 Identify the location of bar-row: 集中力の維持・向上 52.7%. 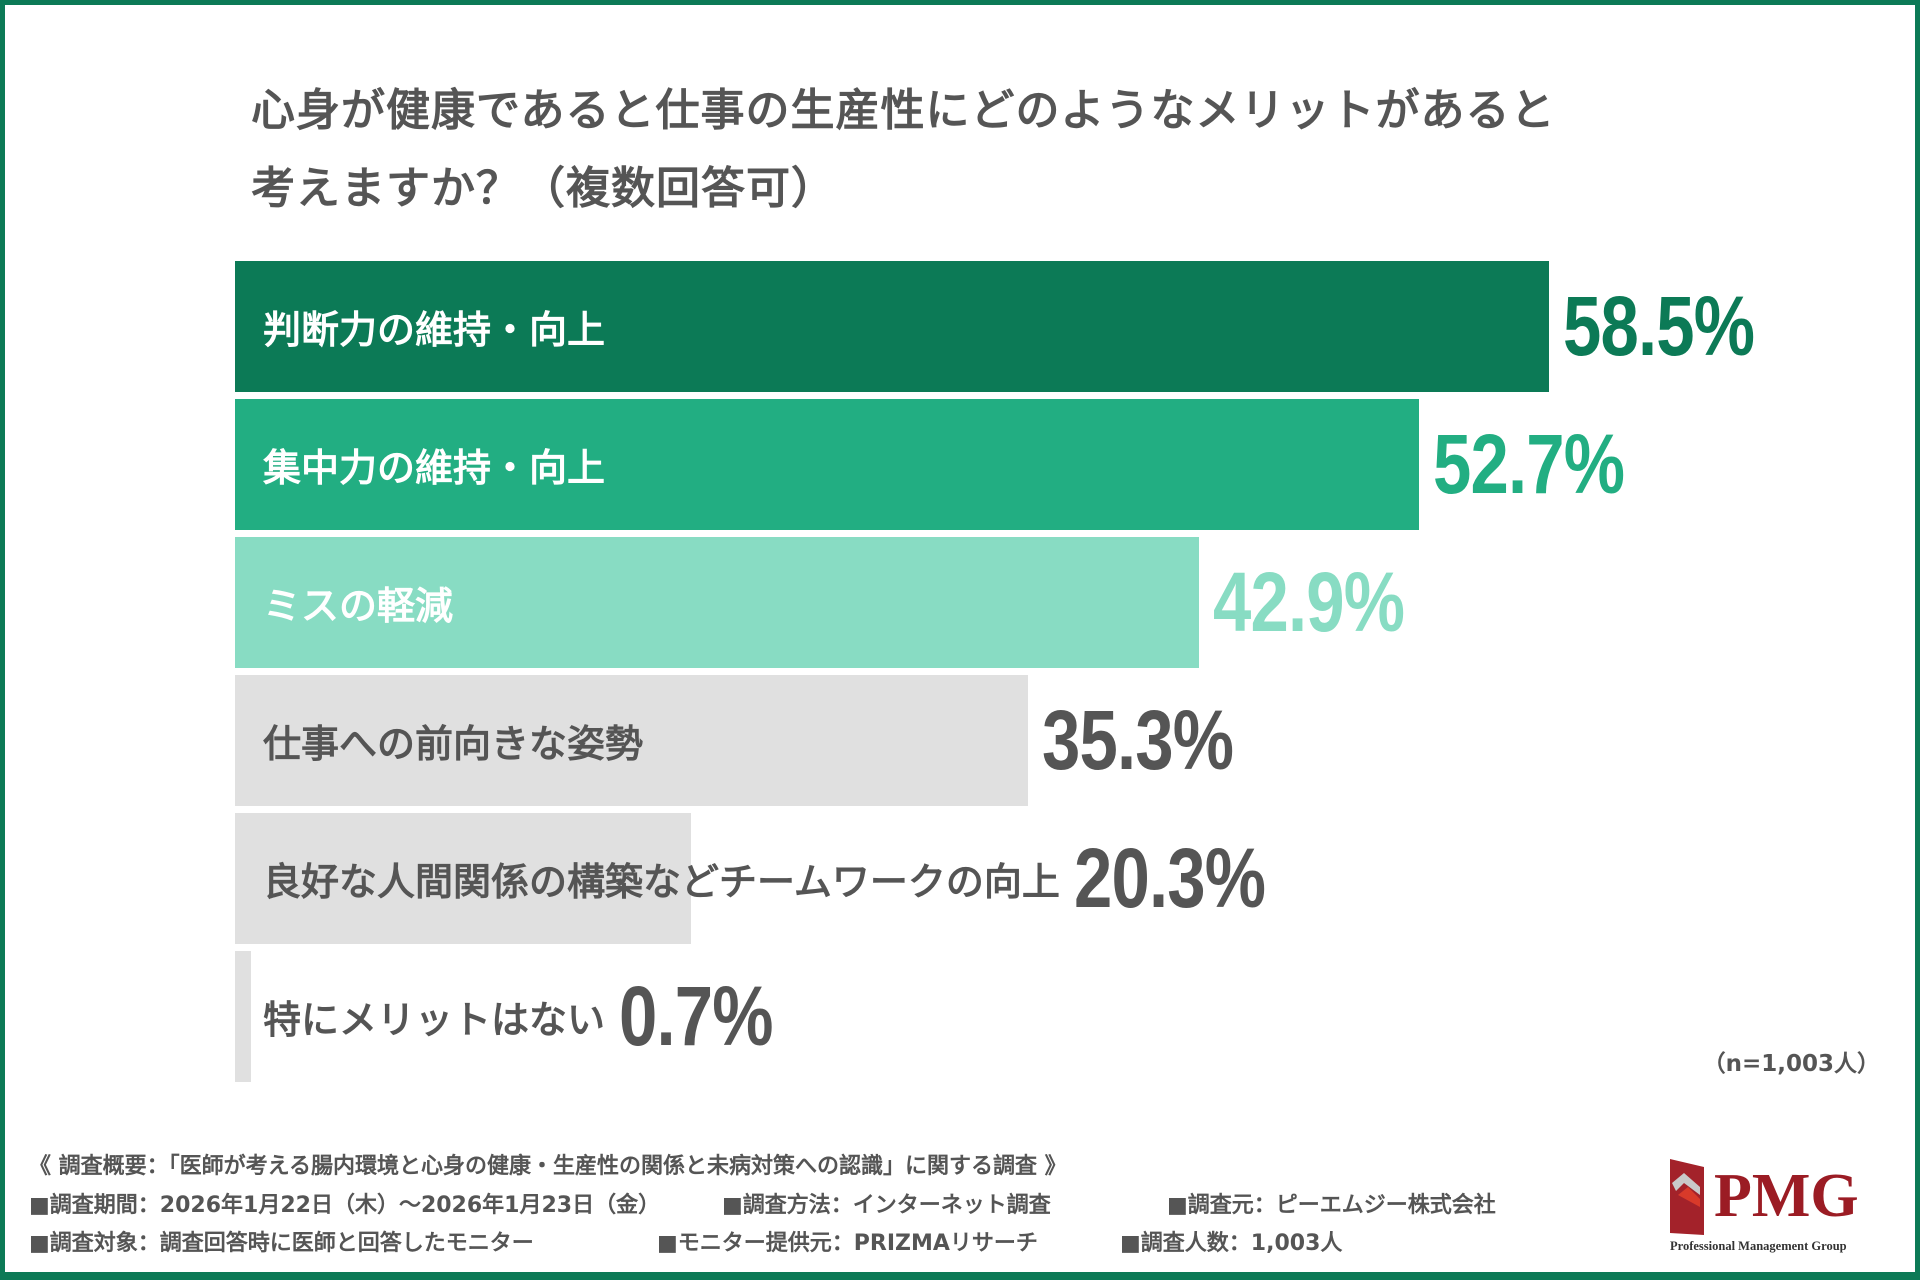
(950, 464).